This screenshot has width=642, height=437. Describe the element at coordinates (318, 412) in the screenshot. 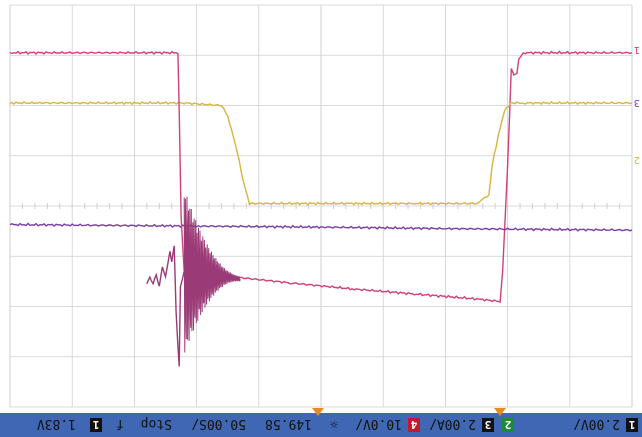

I see `trigger-position-marker` at that location.